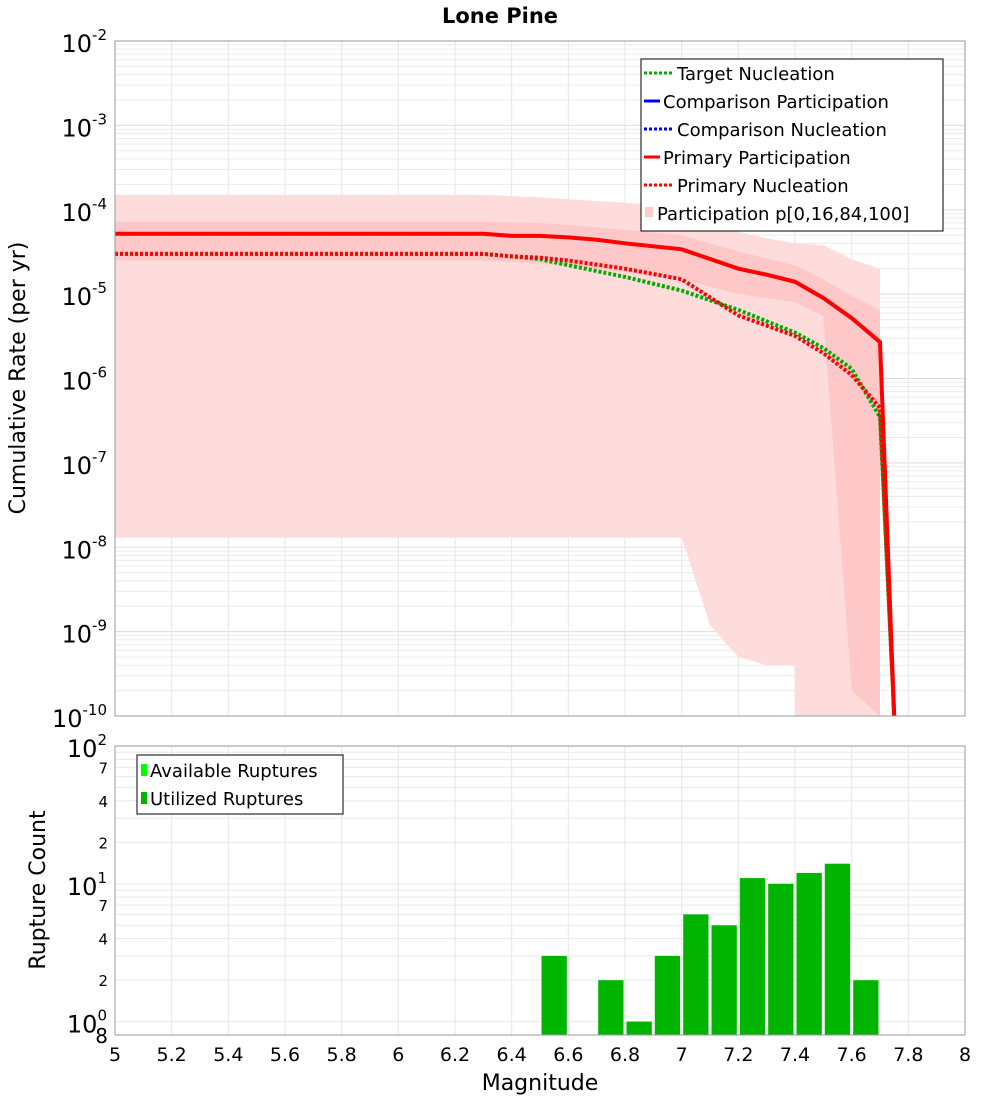 The width and height of the screenshot is (1000, 1100). I want to click on x-tick-label: 6.8, so click(625, 1055).